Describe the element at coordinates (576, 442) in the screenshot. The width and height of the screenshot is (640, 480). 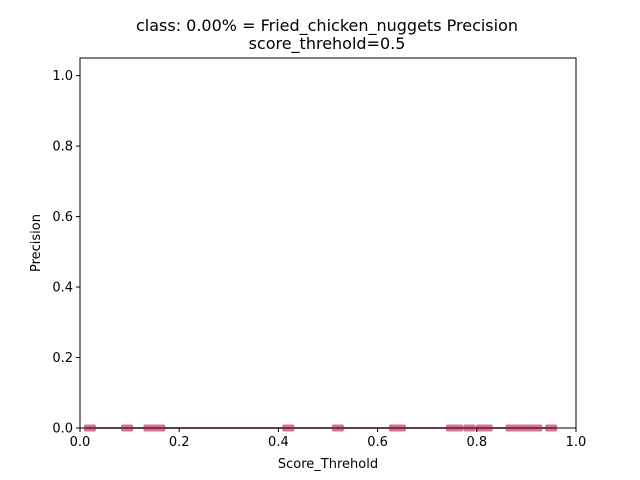
I see `x-tick-label: 1.0` at that location.